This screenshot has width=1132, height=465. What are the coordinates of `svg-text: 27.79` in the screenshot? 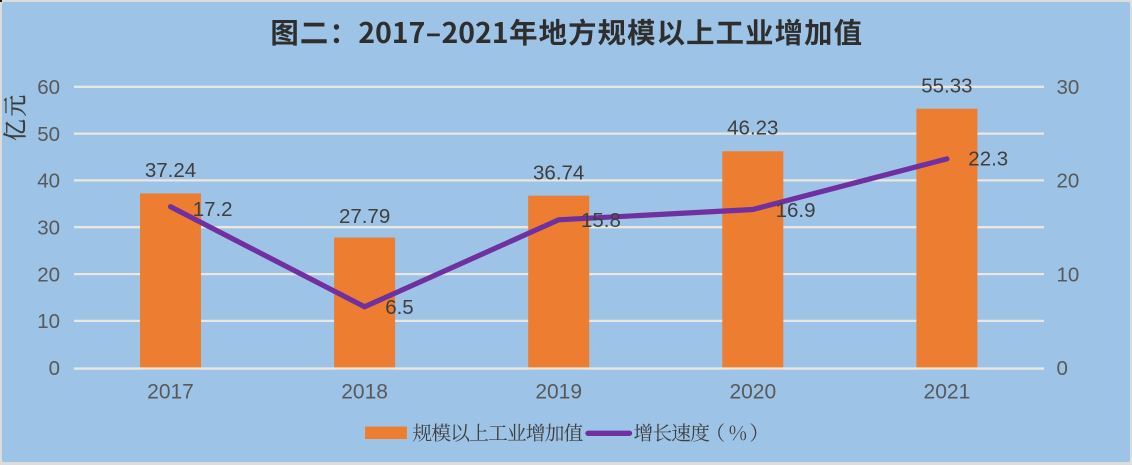 It's located at (364, 216).